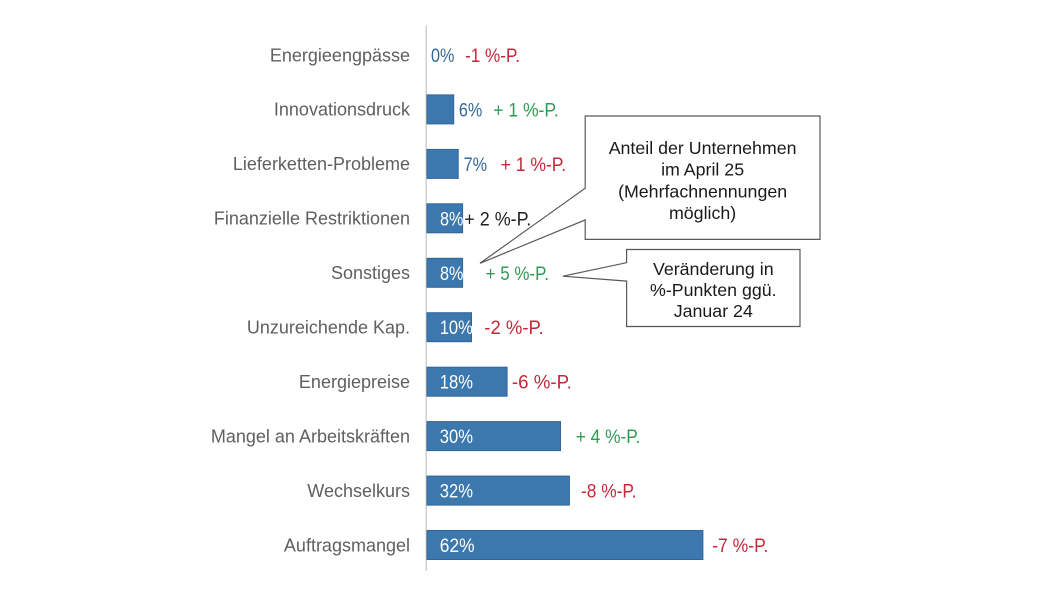  I want to click on svg-text: -1 %-P., so click(492, 55).